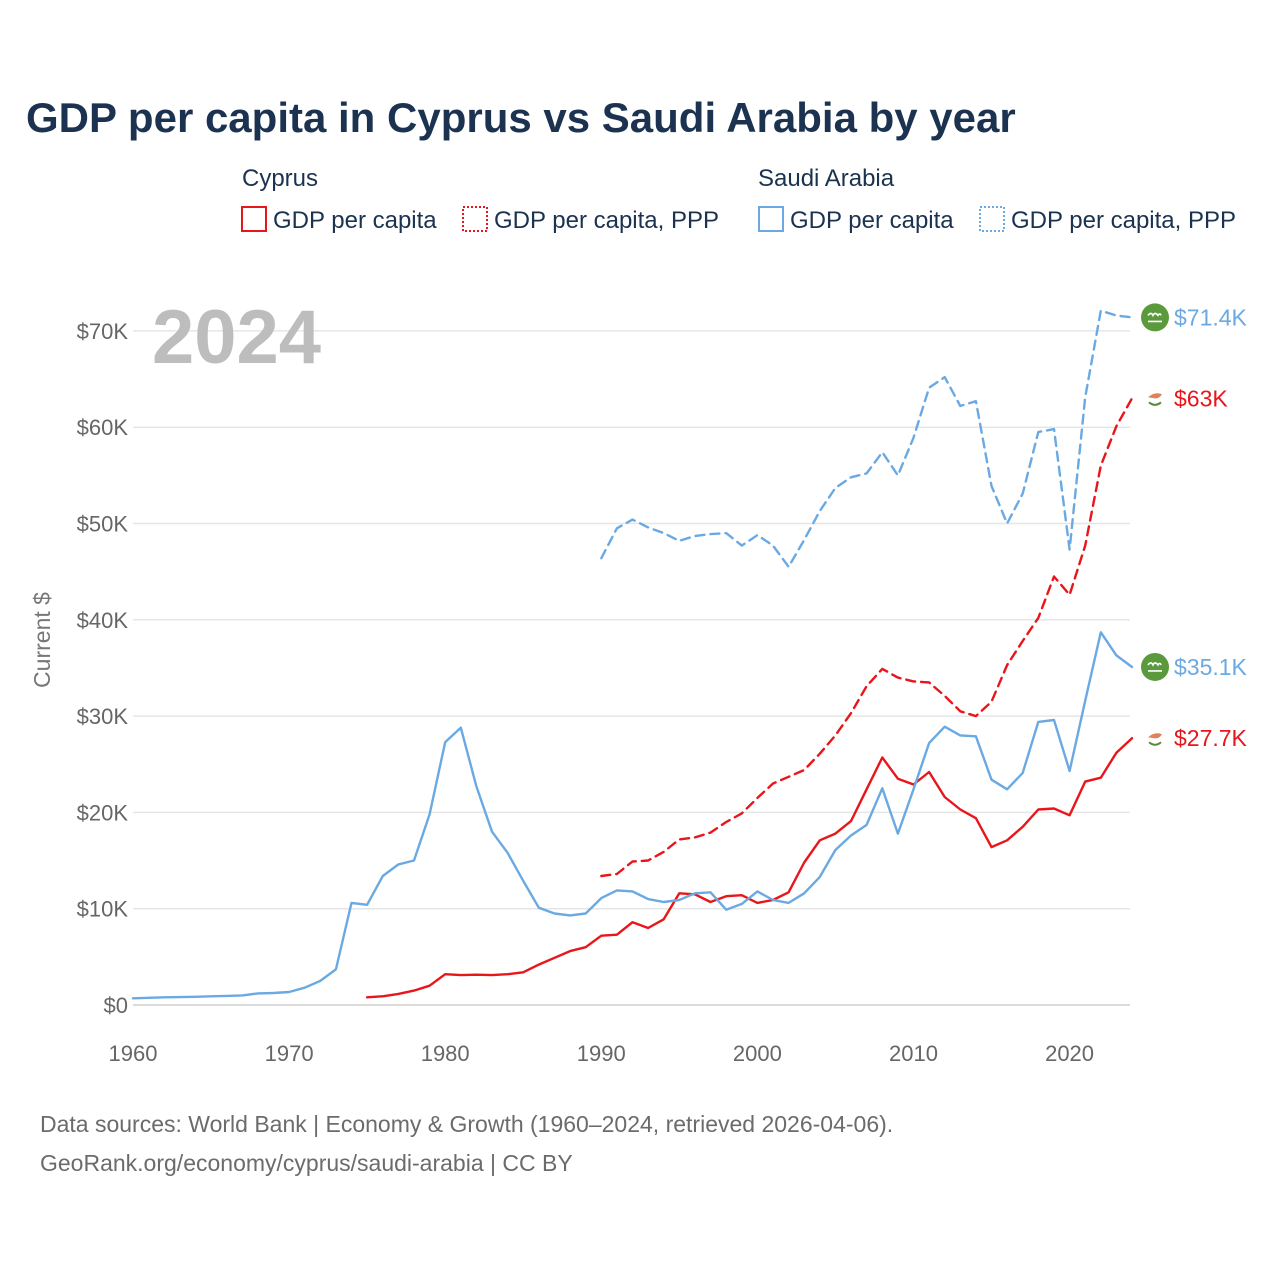 The height and width of the screenshot is (1280, 1280). What do you see at coordinates (133, 1053) in the screenshot?
I see `x-tick-label: 1960` at bounding box center [133, 1053].